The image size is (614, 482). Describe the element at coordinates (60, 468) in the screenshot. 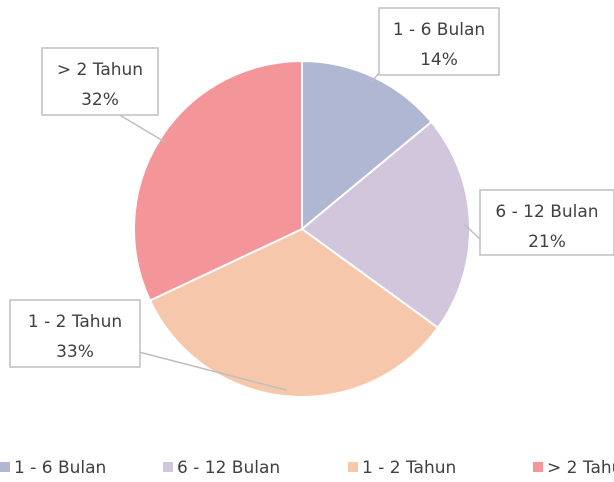

I see `legend-label: 1 - 6 Bulan` at that location.